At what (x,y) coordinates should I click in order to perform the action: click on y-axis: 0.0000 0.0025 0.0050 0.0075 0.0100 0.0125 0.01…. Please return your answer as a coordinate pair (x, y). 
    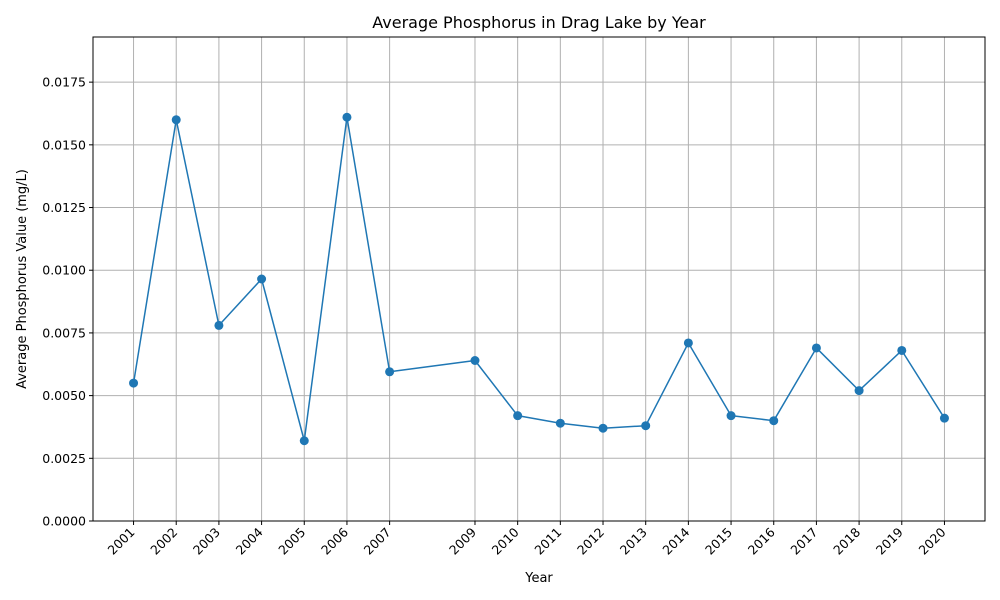
    Looking at the image, I should click on (67, 302).